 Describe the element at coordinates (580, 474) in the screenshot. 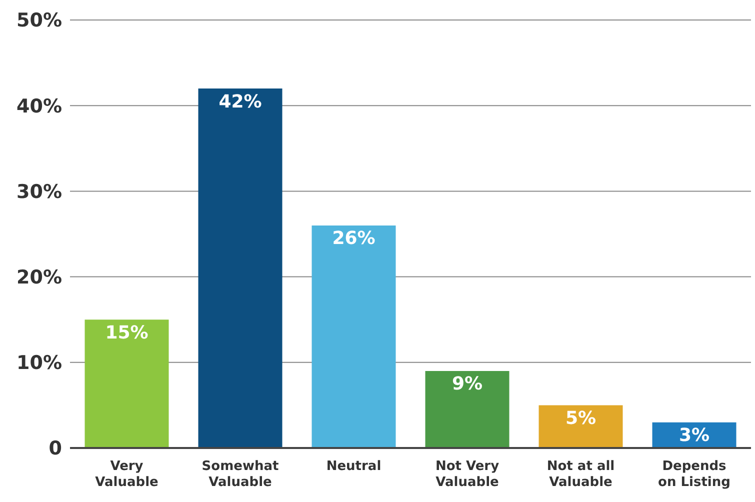

I see `x-tick-label: Not at all Valuable` at that location.